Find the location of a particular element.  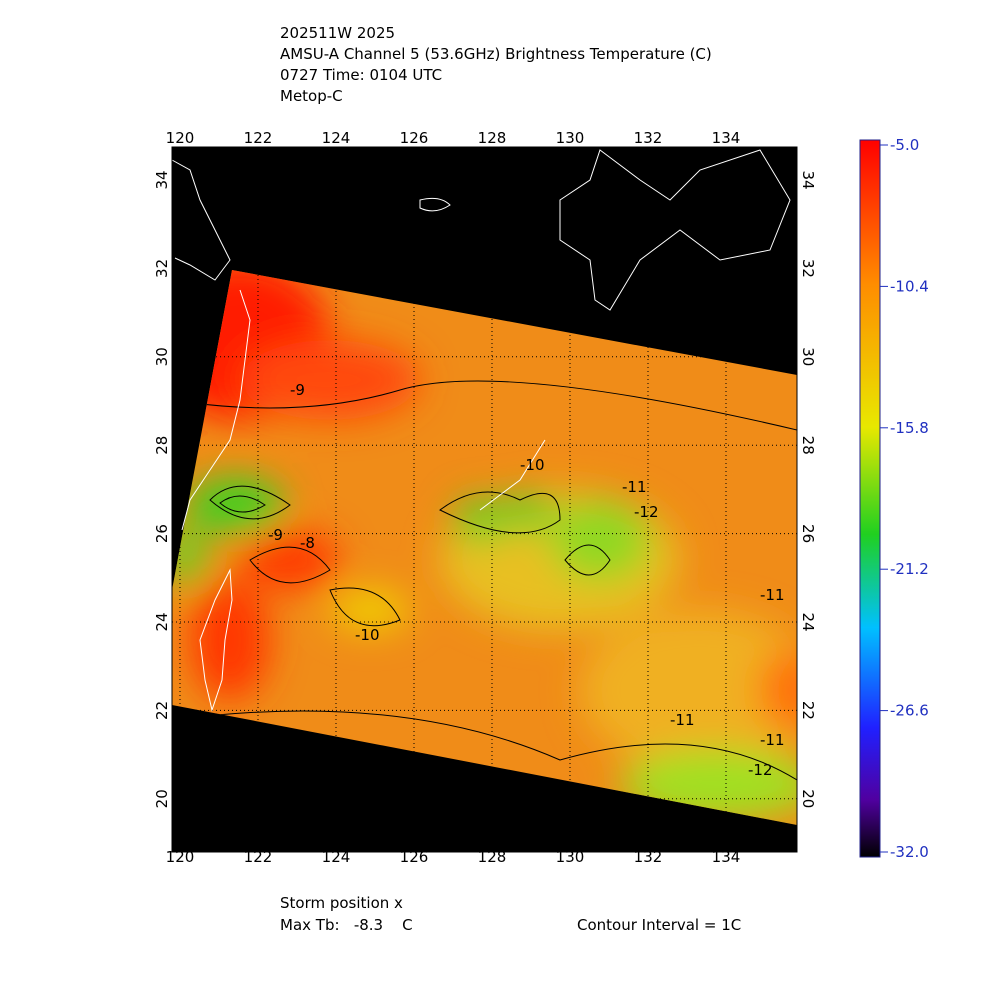

colorbar is located at coordinates (870, 498).